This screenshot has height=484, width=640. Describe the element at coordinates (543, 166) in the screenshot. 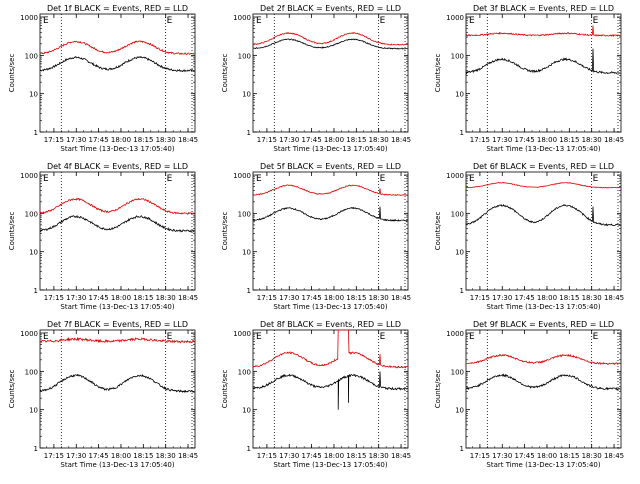

I see `chart-title: Det 6f BLACK = Events, RED = LLD` at that location.